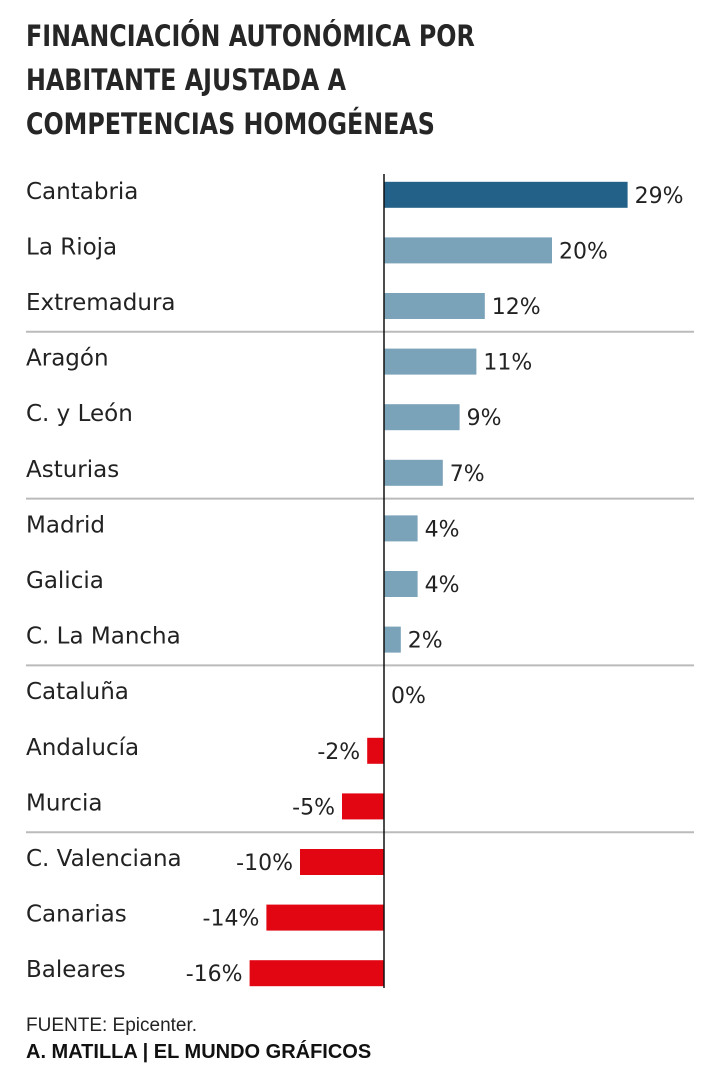 The width and height of the screenshot is (720, 1080). Describe the element at coordinates (250, 36) in the screenshot. I see `title-line-1: FINANCIACIÓN AUTONÓMICA POR` at that location.